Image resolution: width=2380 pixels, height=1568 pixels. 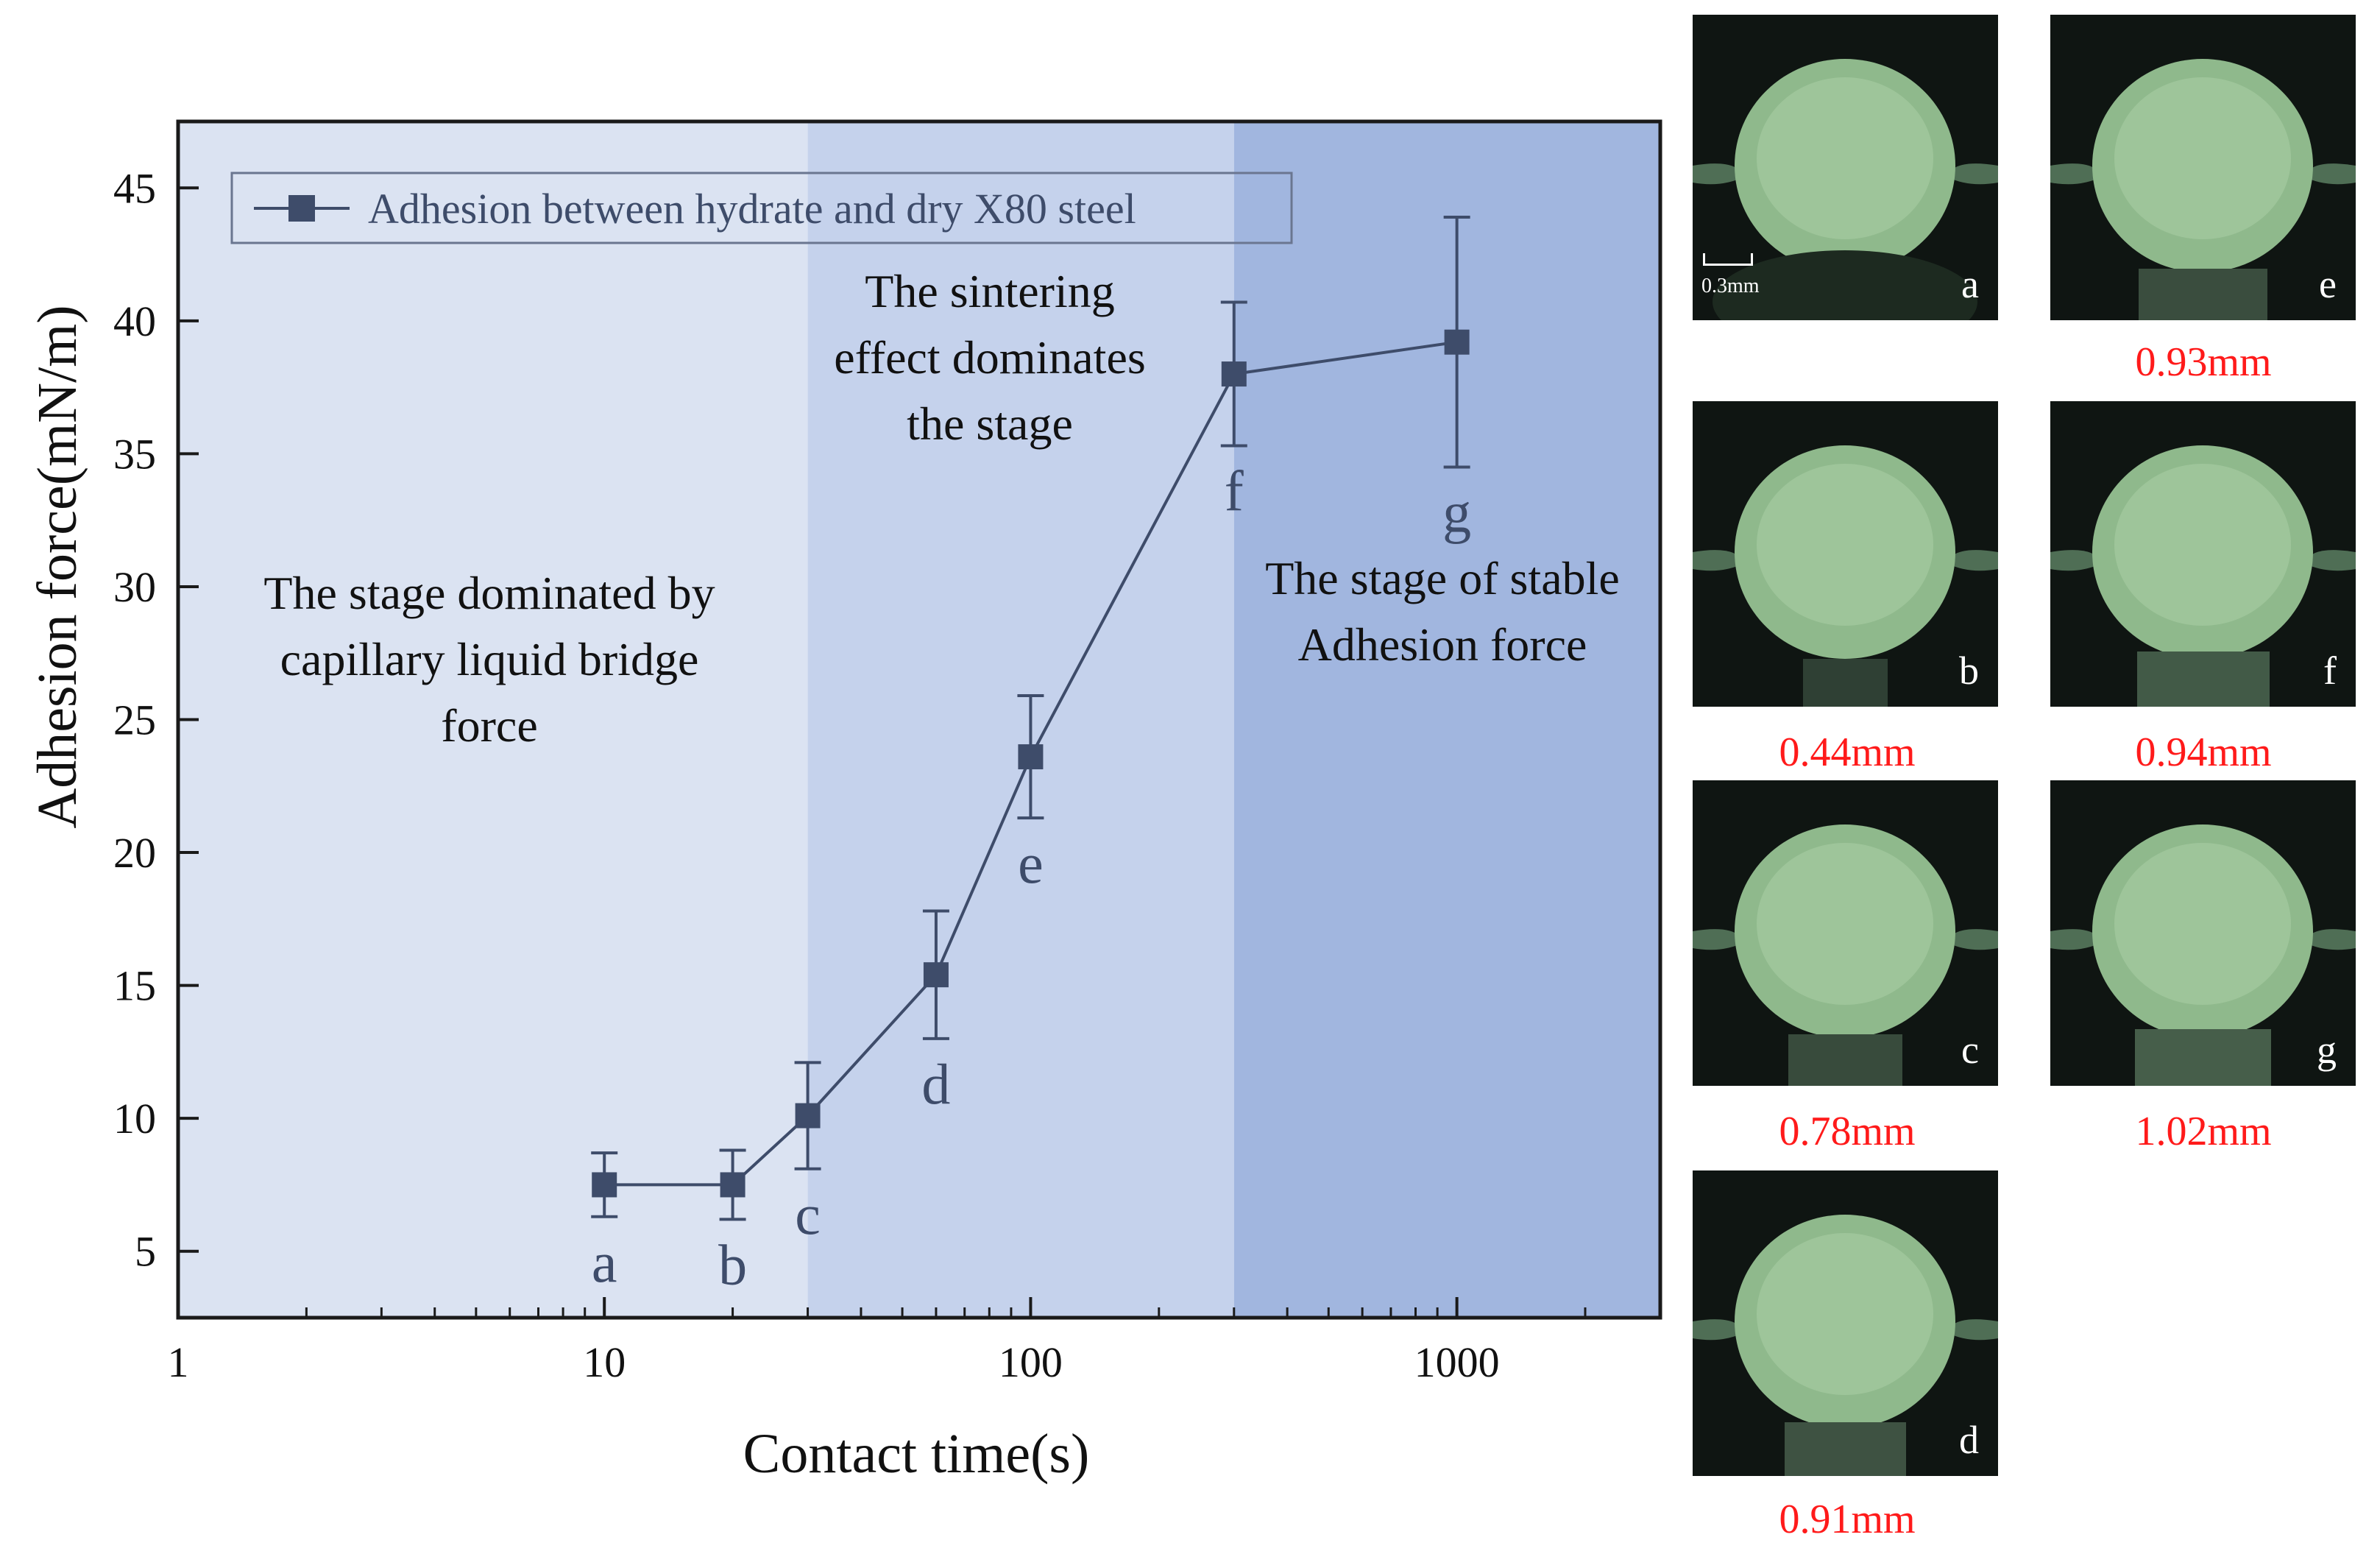 What do you see at coordinates (2203, 753) in the screenshot?
I see `measurement-f: 0.94mm` at bounding box center [2203, 753].